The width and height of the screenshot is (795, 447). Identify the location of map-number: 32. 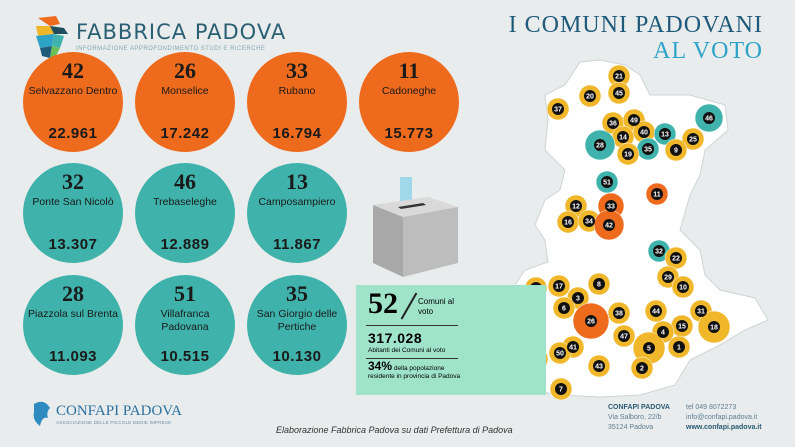
(73, 181).